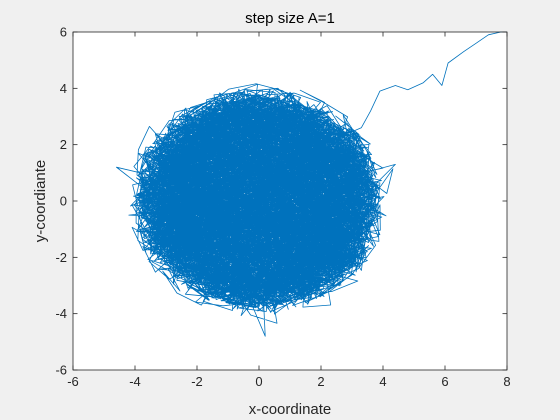 This screenshot has width=560, height=420. I want to click on x-tick-label: -2, so click(197, 381).